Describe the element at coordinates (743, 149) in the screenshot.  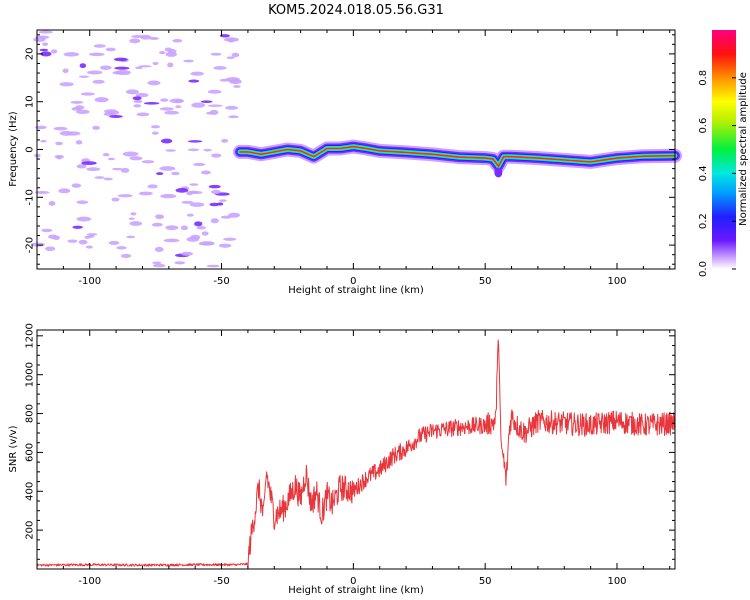
I see `colorbar-label: Normalized spectral amplitude` at that location.